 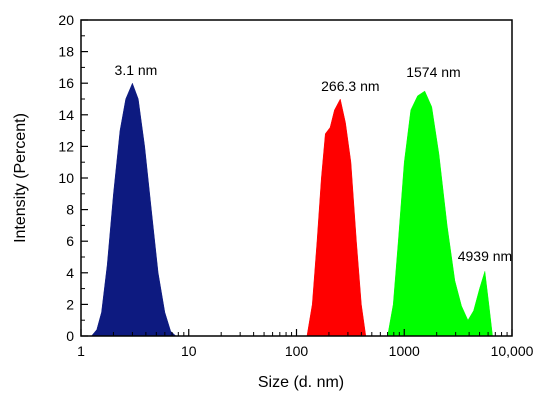 What do you see at coordinates (133, 209) in the screenshot?
I see `series-1-area` at bounding box center [133, 209].